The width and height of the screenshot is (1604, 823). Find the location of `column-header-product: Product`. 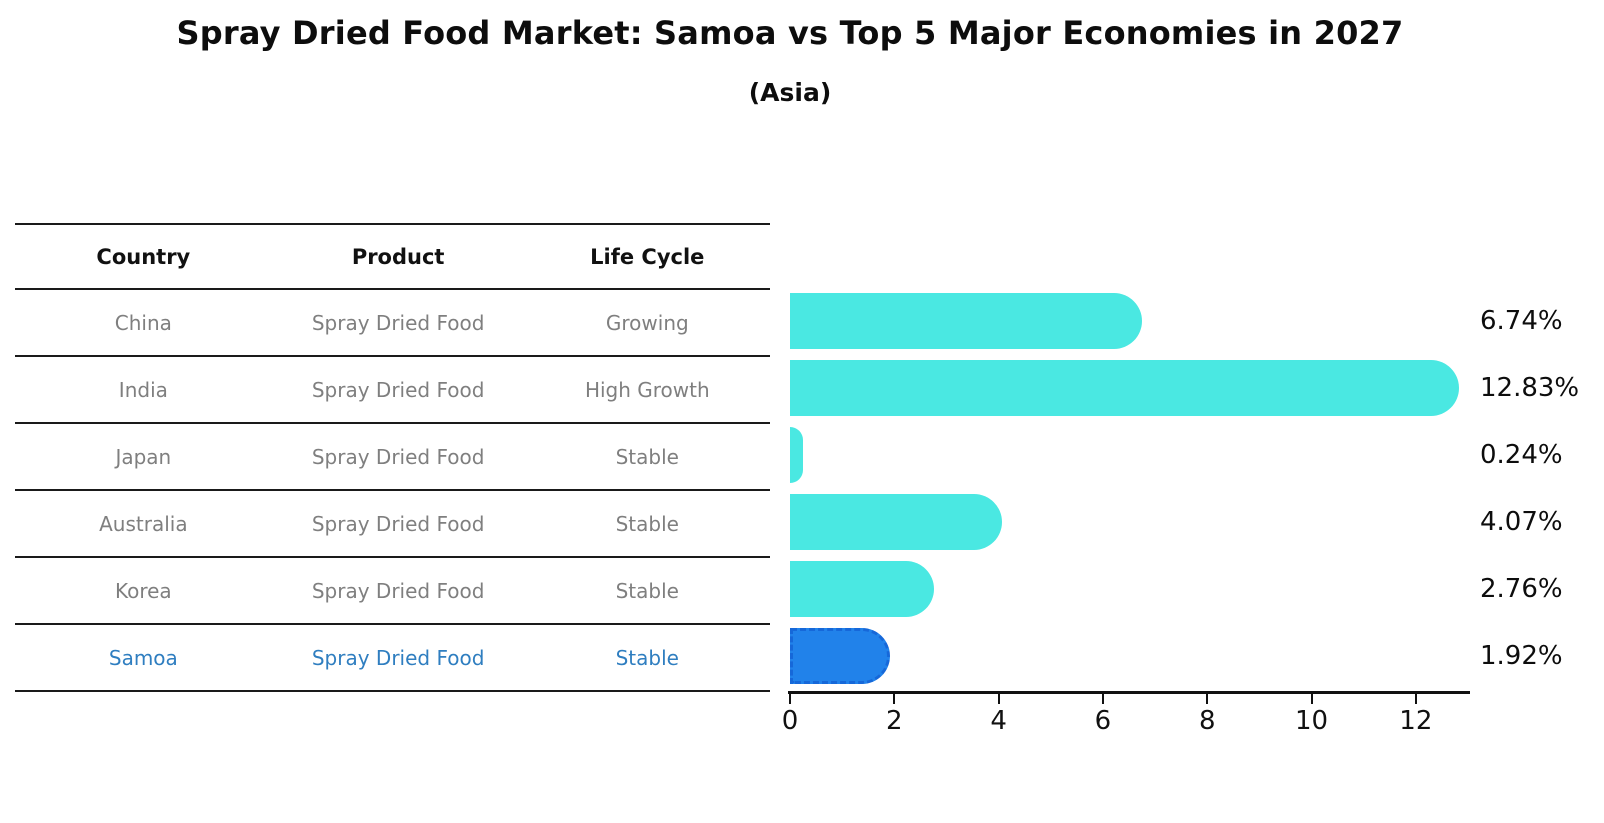

column-header-product: Product is located at coordinates (398, 256).